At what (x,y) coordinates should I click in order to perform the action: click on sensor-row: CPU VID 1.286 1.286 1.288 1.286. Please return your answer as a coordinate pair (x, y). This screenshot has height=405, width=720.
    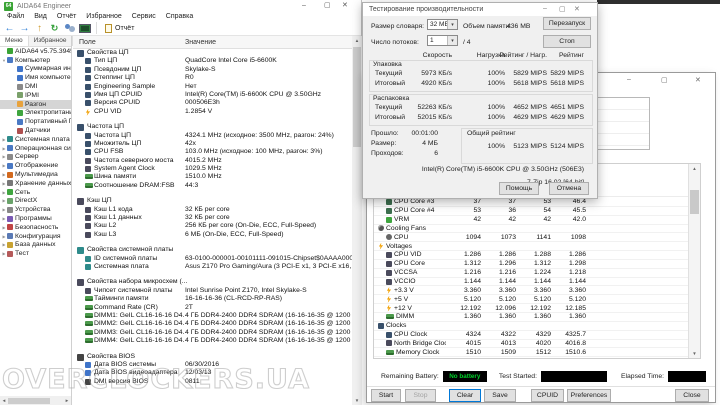
    Looking at the image, I should click on (531, 255).